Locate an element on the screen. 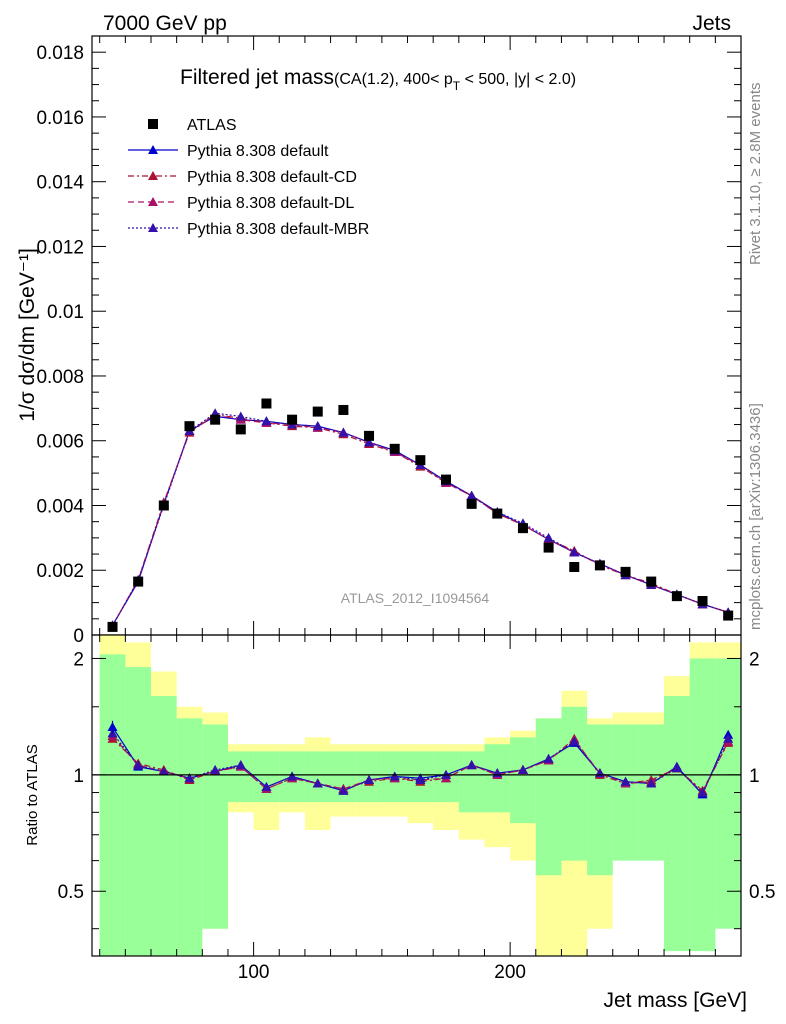 This screenshot has height=1024, width=786. main-y-tick-label: 0.012 is located at coordinates (60, 247).